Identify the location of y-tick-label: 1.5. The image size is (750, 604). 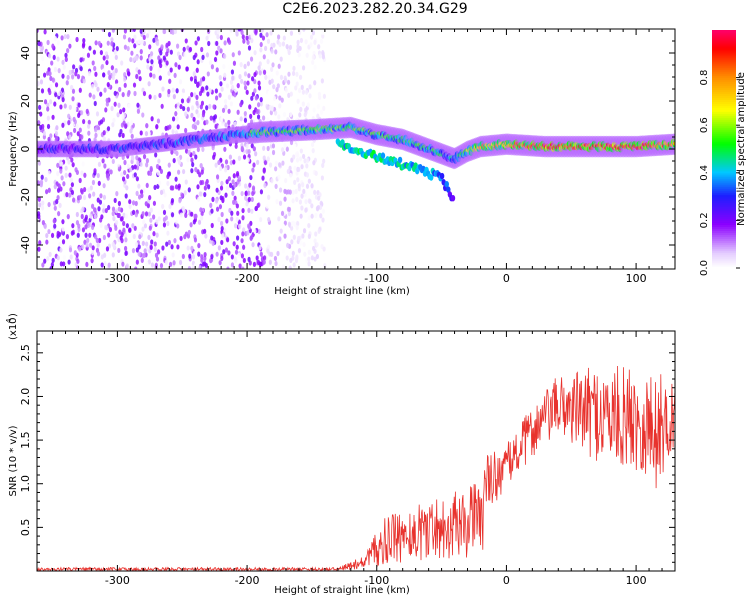
(25, 440).